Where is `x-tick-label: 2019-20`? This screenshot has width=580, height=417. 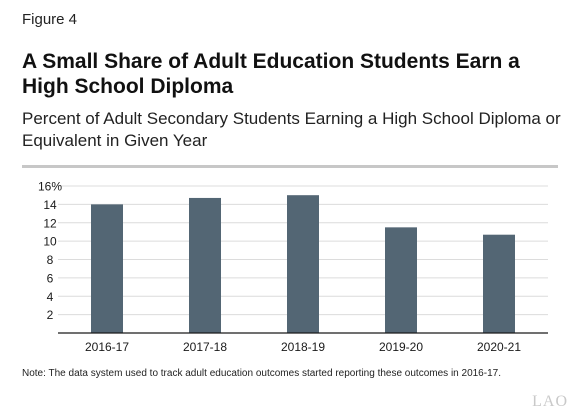
x-tick-label: 2019-20 is located at coordinates (401, 347).